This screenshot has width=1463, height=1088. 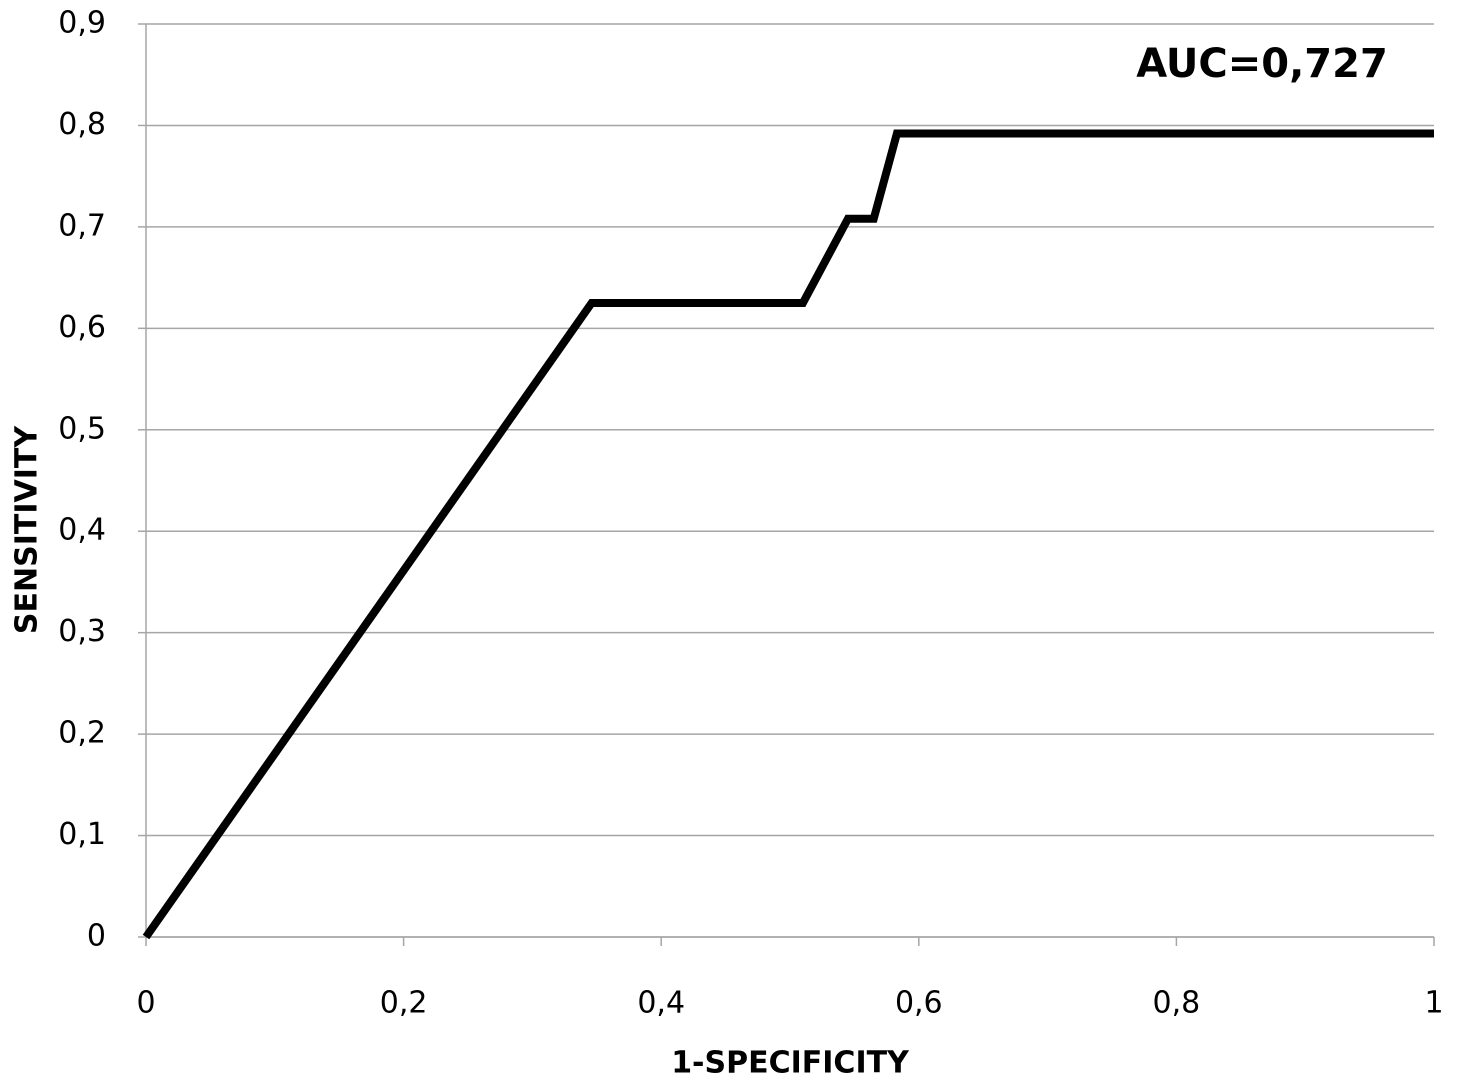 What do you see at coordinates (96, 936) in the screenshot?
I see `y-tick-label: 0` at bounding box center [96, 936].